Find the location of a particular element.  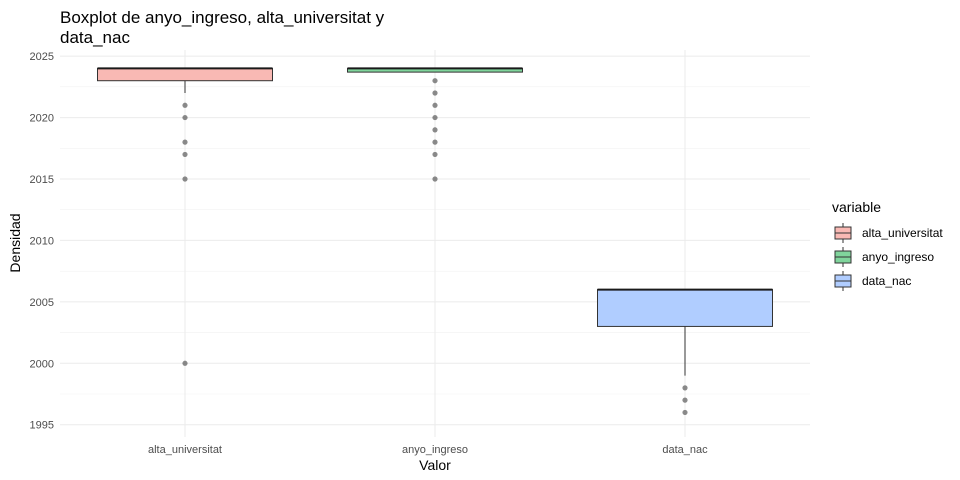

y-axis-title: Densidad is located at coordinates (15, 242).